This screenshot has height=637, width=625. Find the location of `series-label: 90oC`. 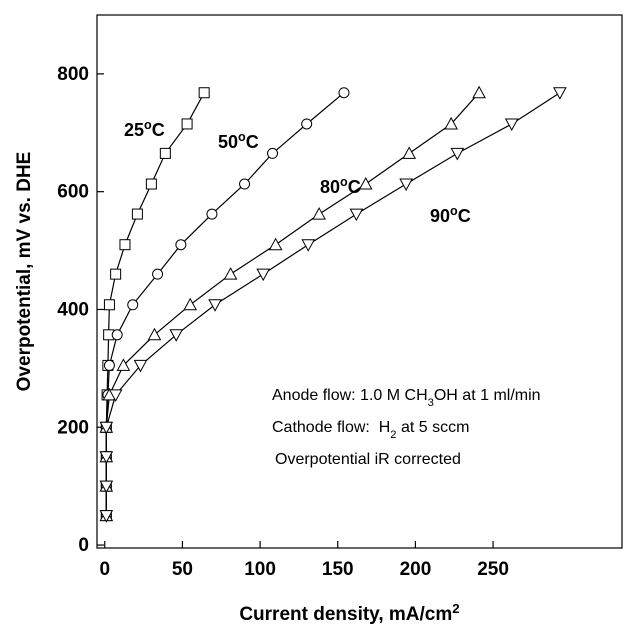

series-label: 90oC is located at coordinates (450, 215).